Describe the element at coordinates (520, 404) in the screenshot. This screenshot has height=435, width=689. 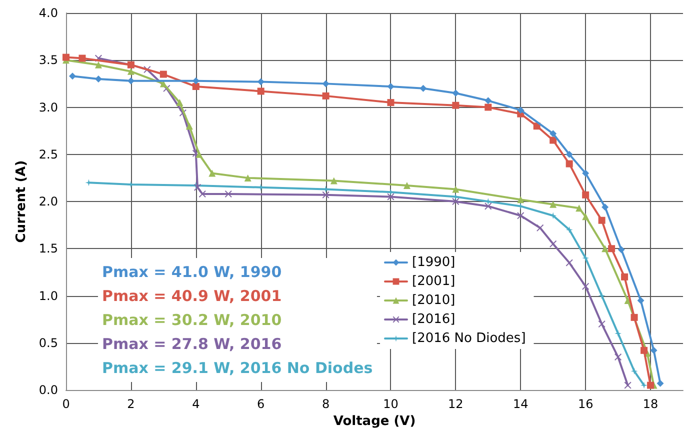
I see `x-tick-label: 14` at that location.